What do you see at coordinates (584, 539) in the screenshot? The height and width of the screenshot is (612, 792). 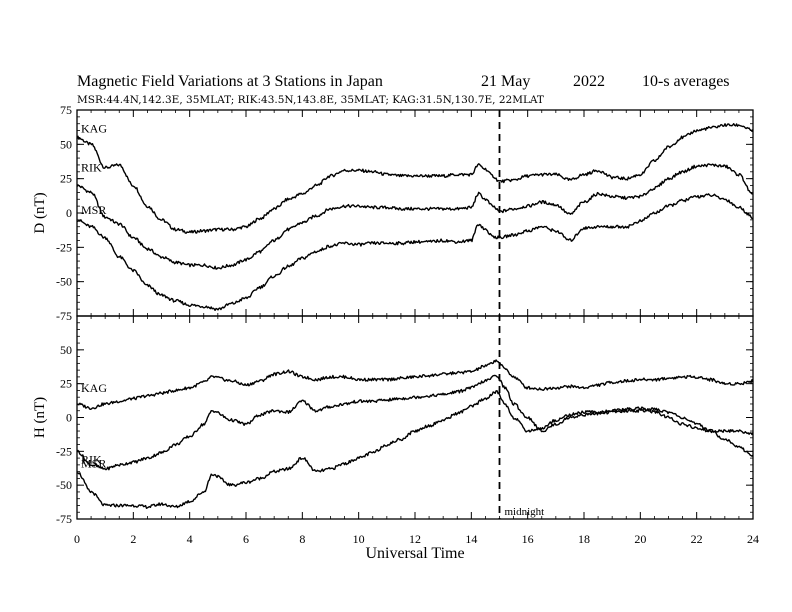 I see `x-tick-label: 18` at bounding box center [584, 539].